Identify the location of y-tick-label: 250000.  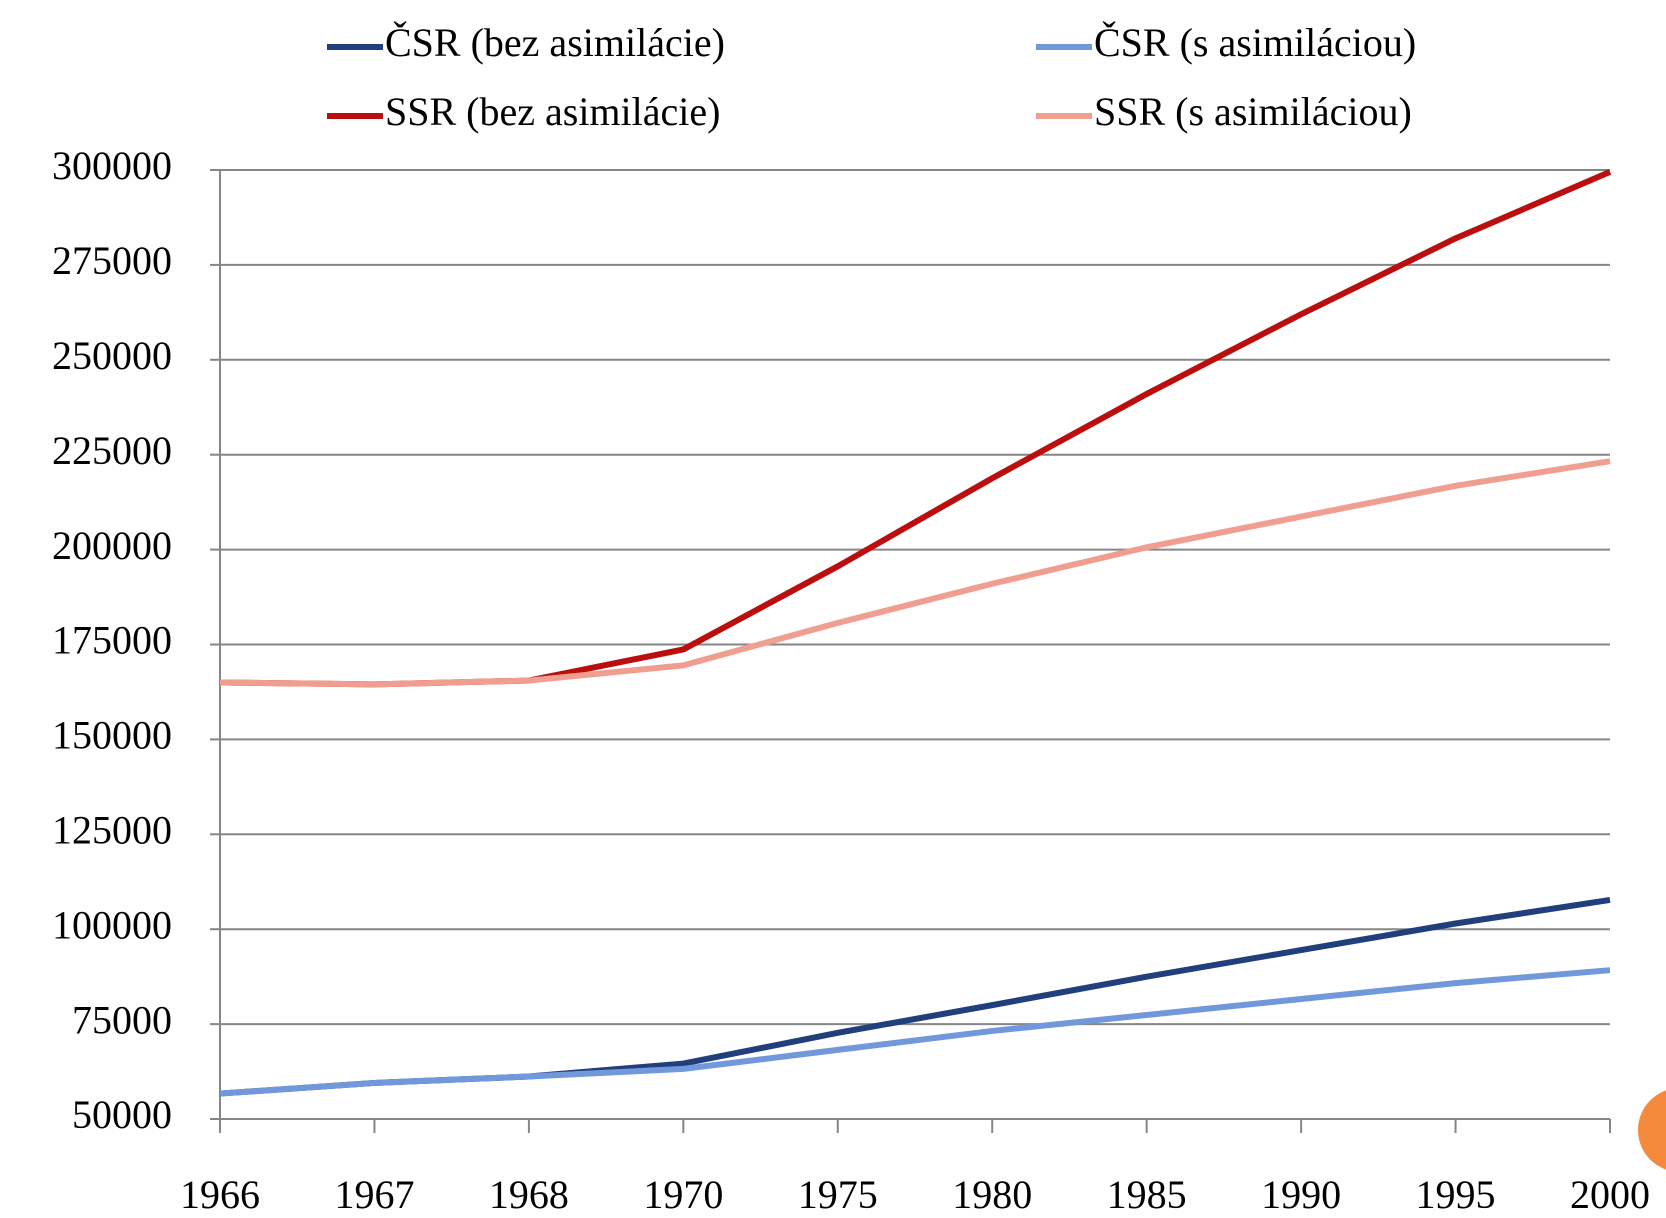
(112, 355).